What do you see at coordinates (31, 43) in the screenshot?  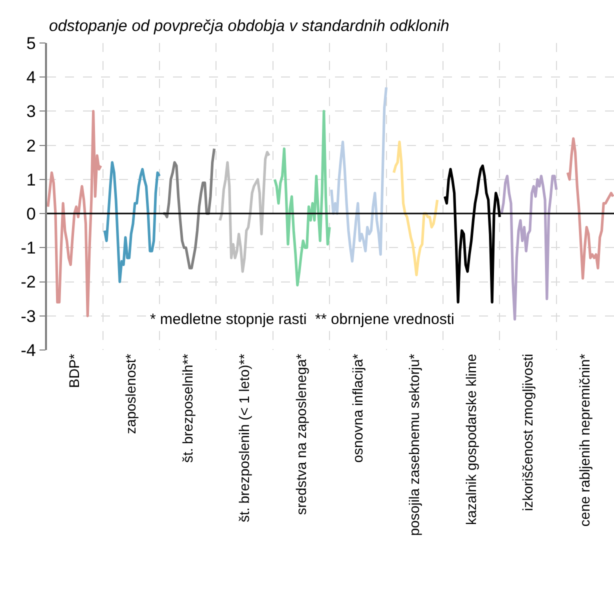 I see `y-tick-label: 5` at bounding box center [31, 43].